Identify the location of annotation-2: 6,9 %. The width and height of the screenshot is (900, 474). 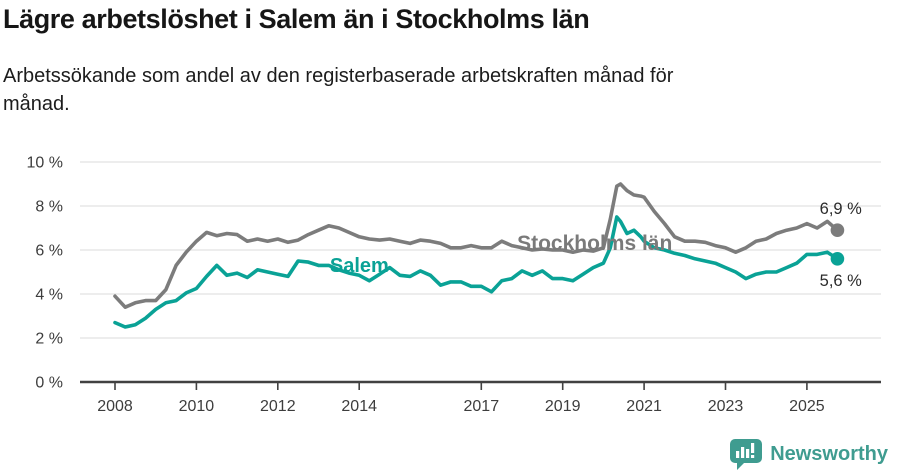
(841, 209).